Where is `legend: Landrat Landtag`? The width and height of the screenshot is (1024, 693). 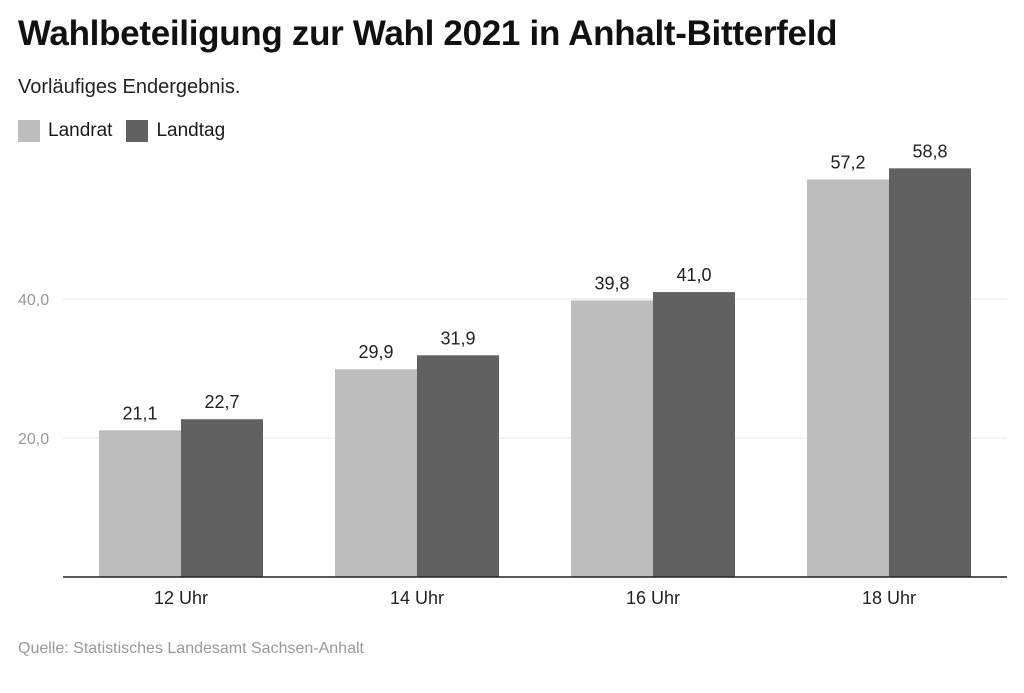
legend: Landrat Landtag is located at coordinates (121, 131).